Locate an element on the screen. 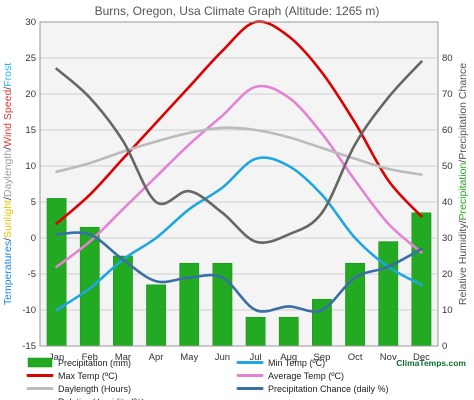 The image size is (474, 400). right-tick-label: 20 is located at coordinates (447, 274).